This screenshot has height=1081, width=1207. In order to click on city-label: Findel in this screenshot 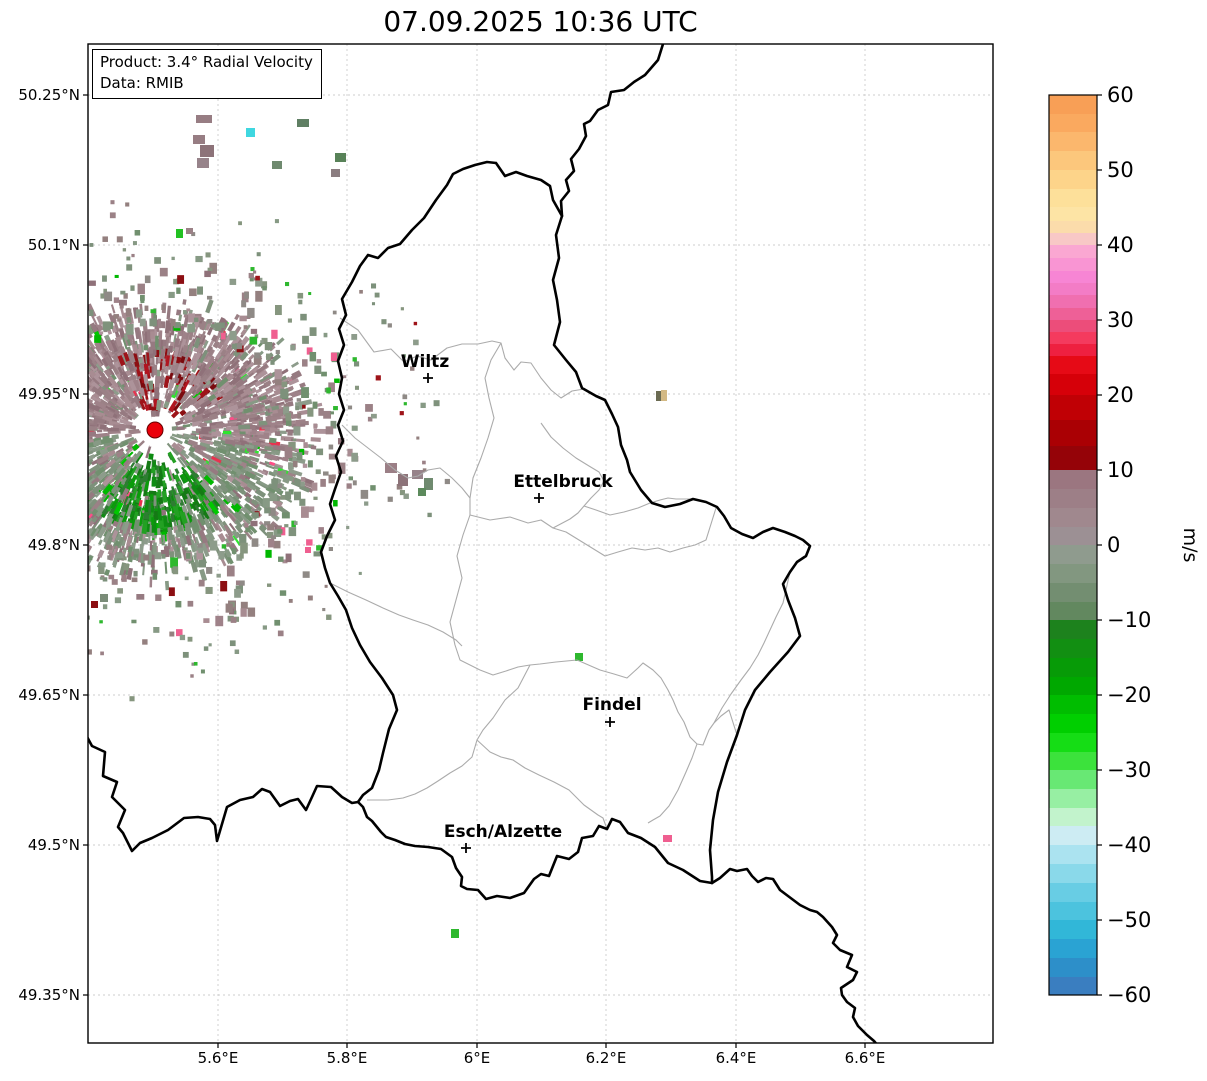, I will do `click(611, 705)`.